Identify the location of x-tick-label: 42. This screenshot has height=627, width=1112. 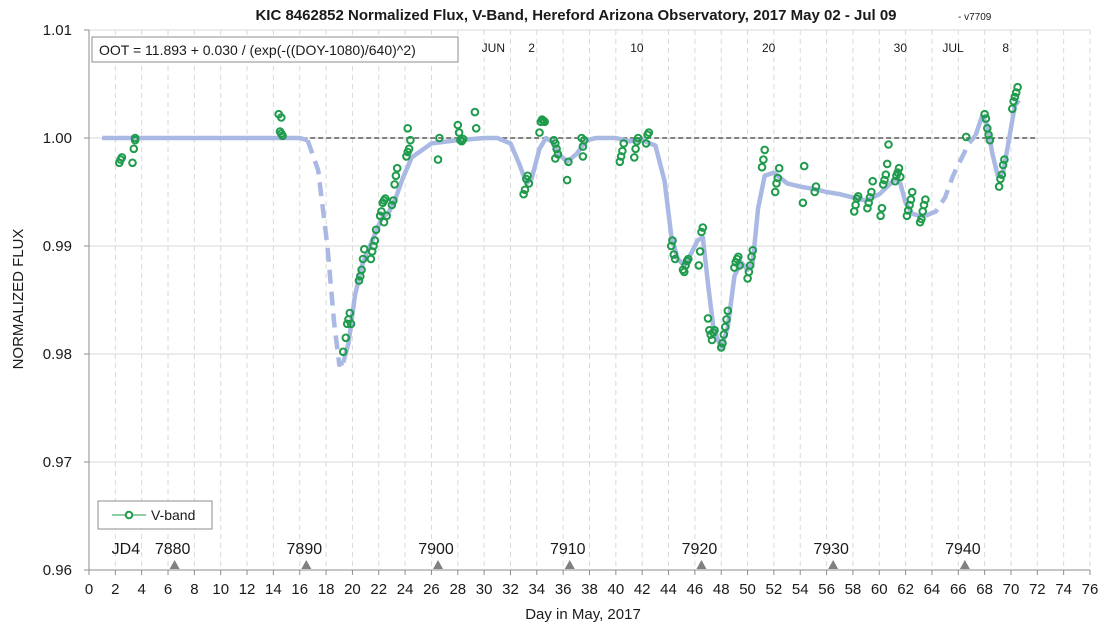
(642, 589).